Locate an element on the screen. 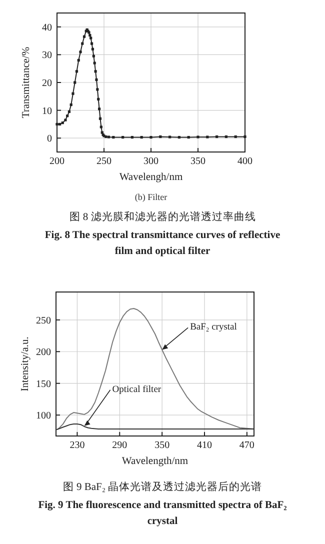 Image resolution: width=325 pixels, height=544 pixels. x-tick-label: 300 is located at coordinates (151, 161).